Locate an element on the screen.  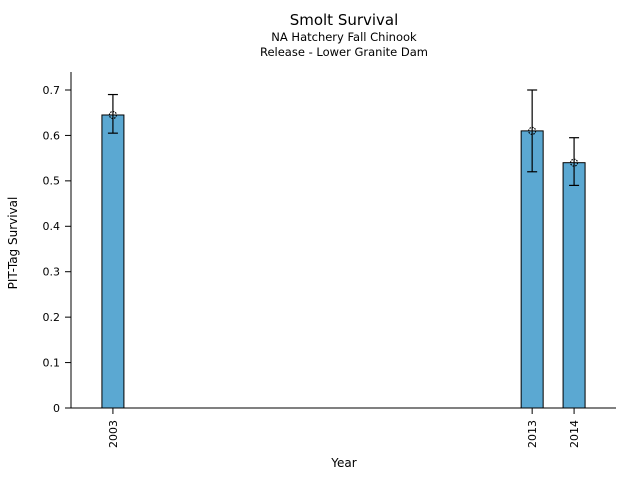
x-tick-label: 2003 is located at coordinates (113, 434).